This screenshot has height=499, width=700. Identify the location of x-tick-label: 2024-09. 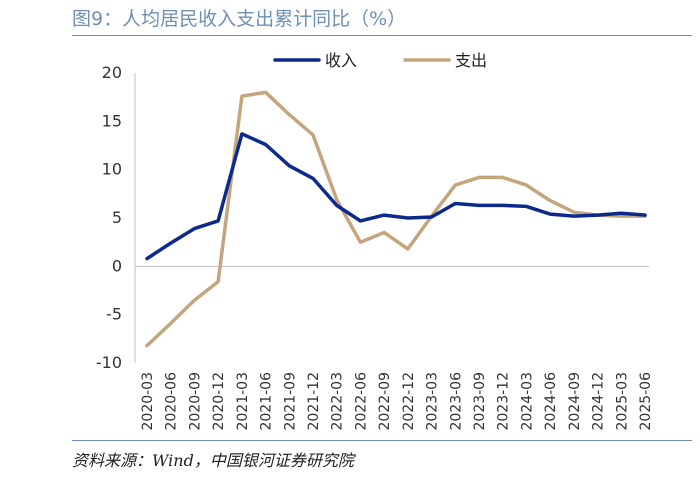
(575, 401).